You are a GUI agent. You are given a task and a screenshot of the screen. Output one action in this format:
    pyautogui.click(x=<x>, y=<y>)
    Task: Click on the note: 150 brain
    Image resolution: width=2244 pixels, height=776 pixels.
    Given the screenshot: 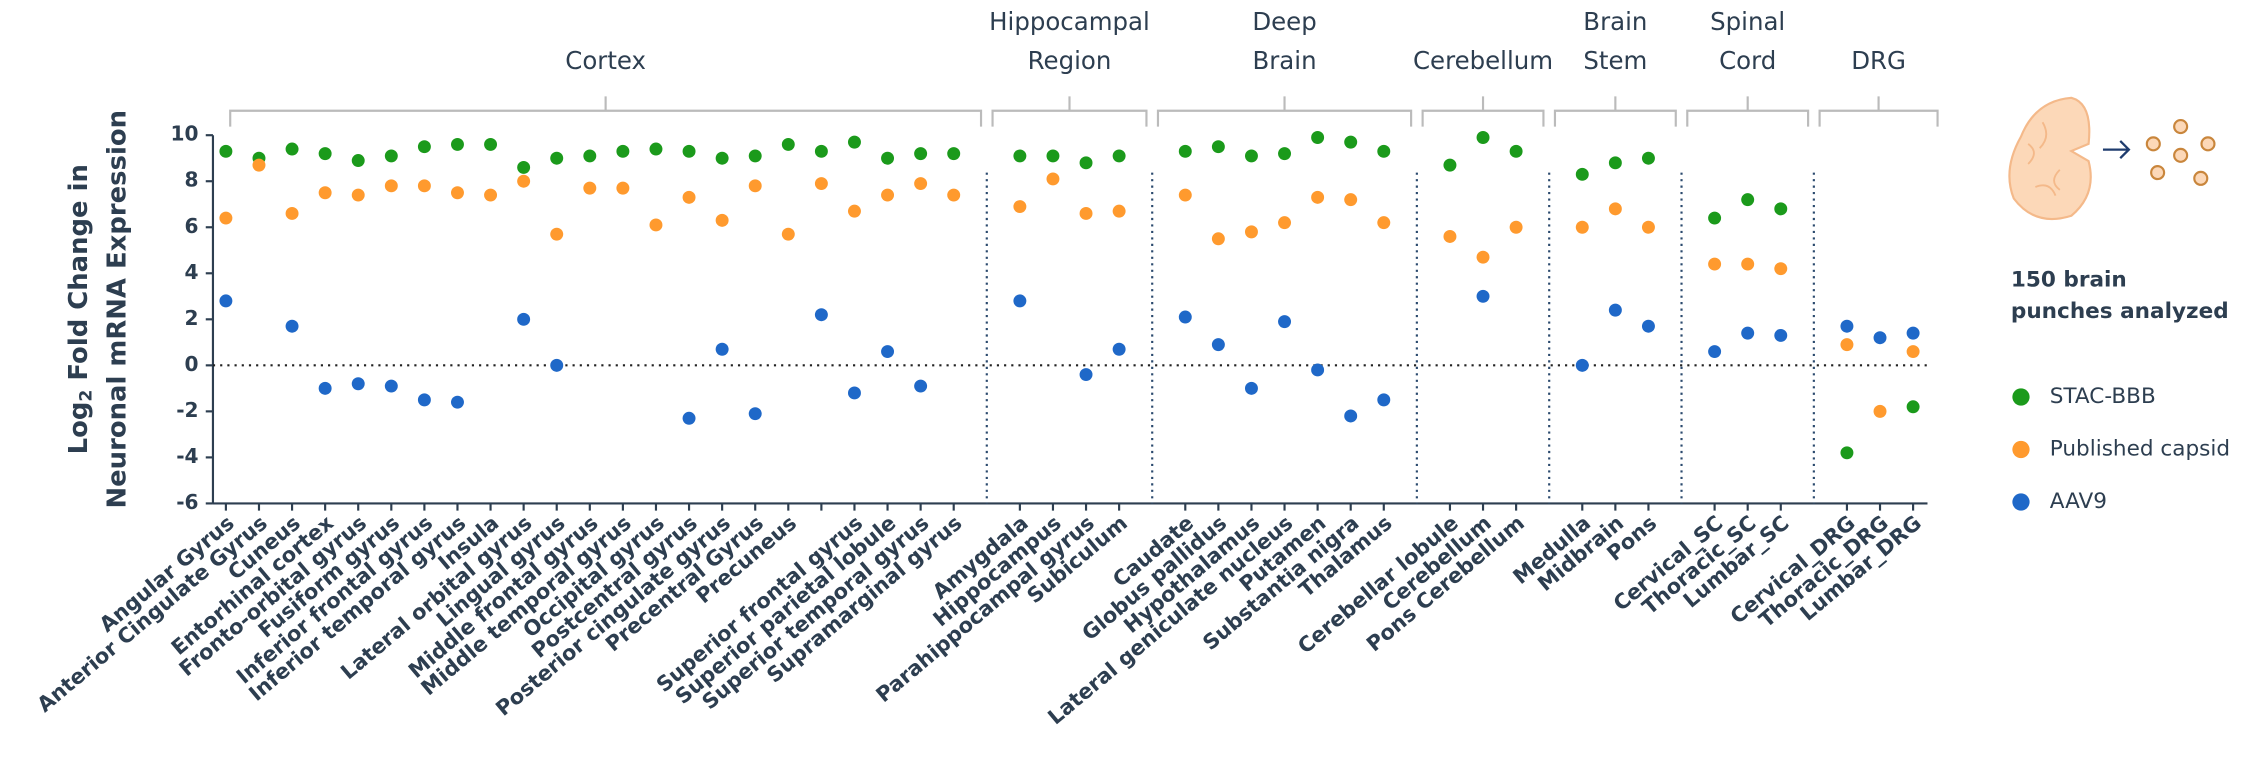 What is the action you would take?
    pyautogui.click(x=2069, y=279)
    